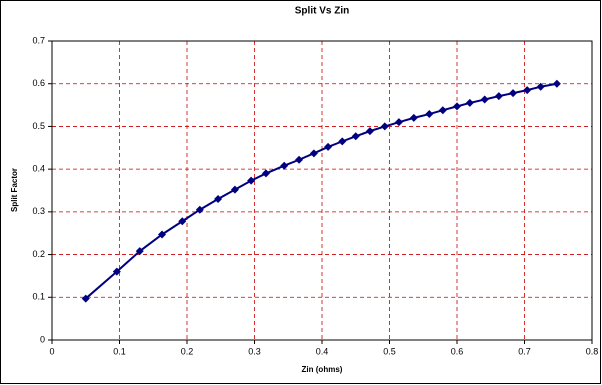 Image resolution: width=602 pixels, height=385 pixels. Describe the element at coordinates (38, 297) in the screenshot. I see `y-tick-label: 0.1` at that location.